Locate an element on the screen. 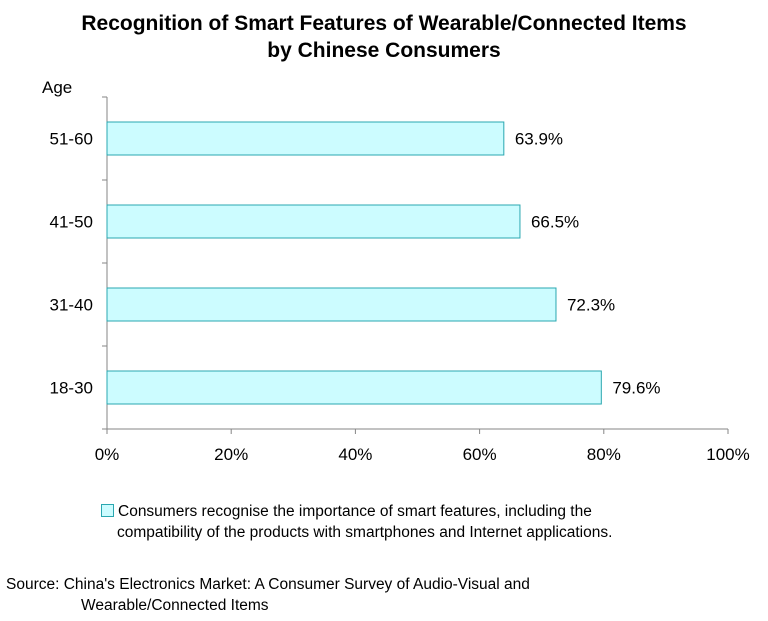 This screenshot has height=621, width=768. legend-swatch is located at coordinates (107, 510).